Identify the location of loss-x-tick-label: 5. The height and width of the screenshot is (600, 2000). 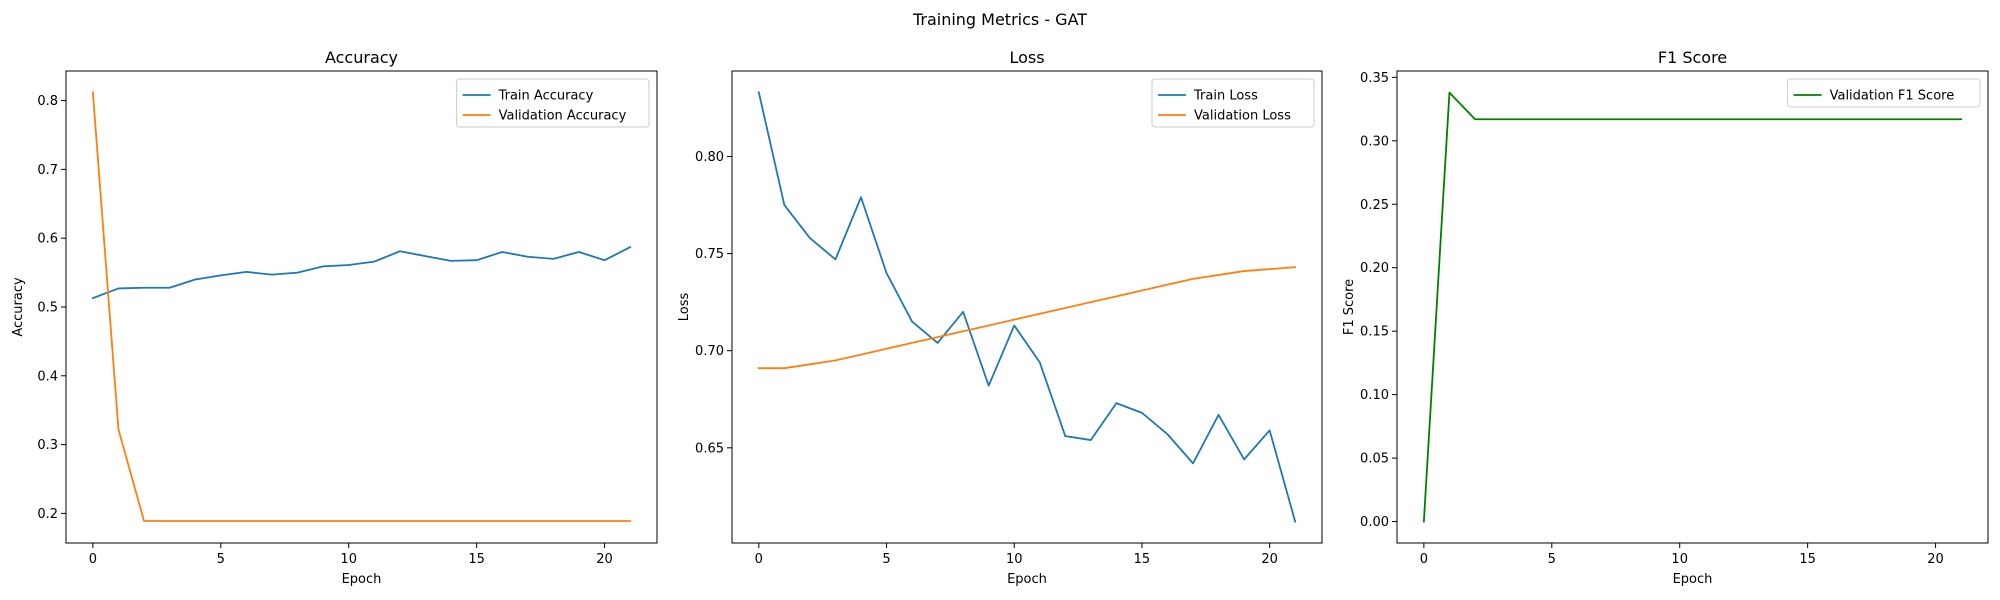
(886, 559).